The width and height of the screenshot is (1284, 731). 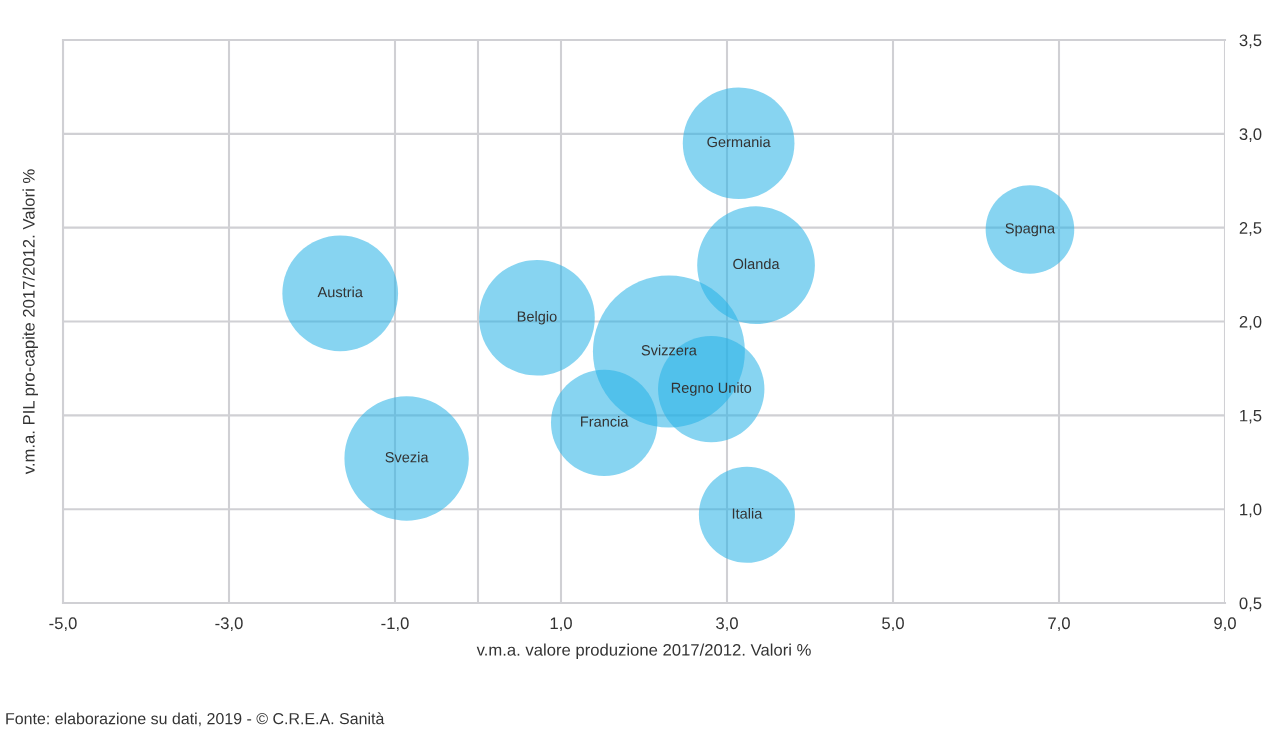 What do you see at coordinates (195, 719) in the screenshot?
I see `source-note: Fonte: elaborazione su dati, 2019 - © C.R.E.A. Sanità` at bounding box center [195, 719].